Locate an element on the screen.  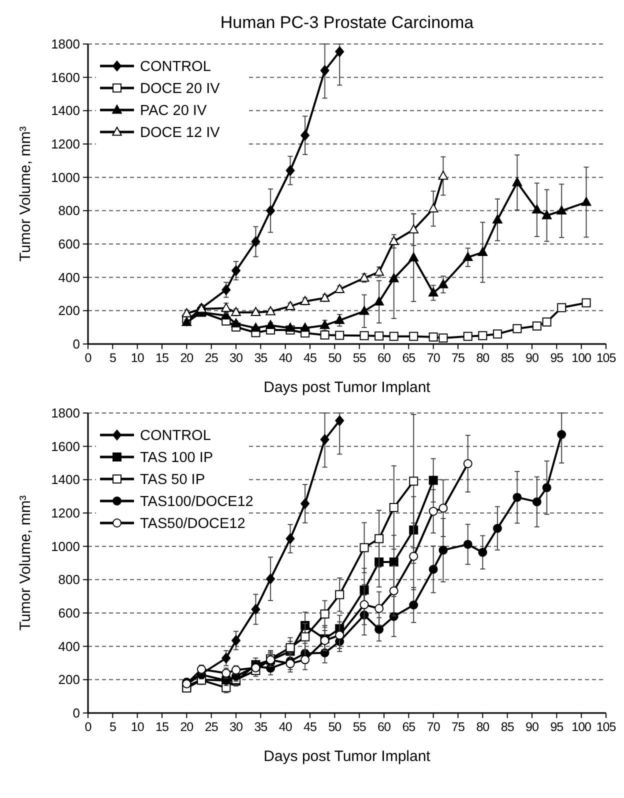
legend-label: TAS 100 IP is located at coordinates (177, 458).